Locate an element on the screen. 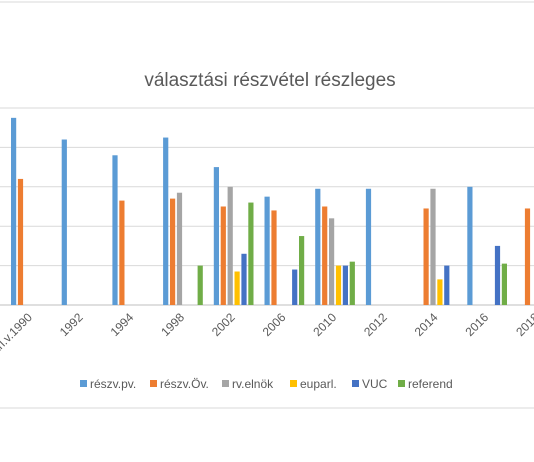 The image size is (534, 462). bar-5-2010 is located at coordinates (345, 285).